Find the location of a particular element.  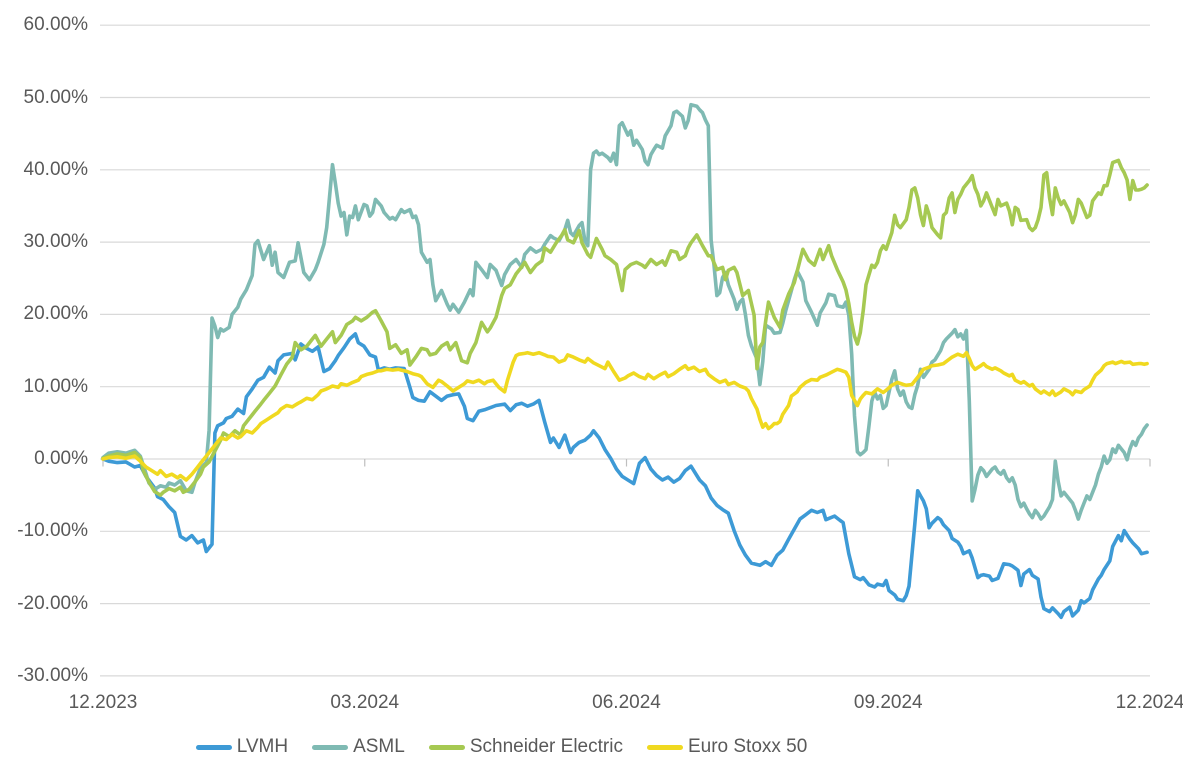

legend-label: Euro Stoxx 50 is located at coordinates (747, 746).